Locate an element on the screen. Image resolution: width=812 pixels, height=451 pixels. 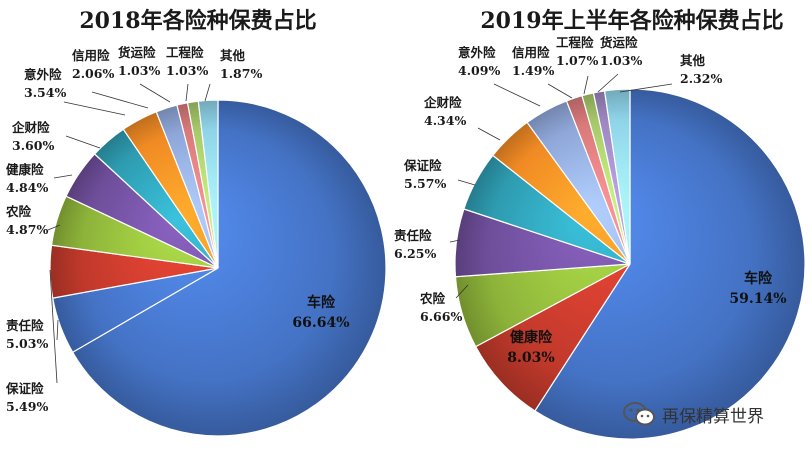
wechat-icon is located at coordinates (639, 414).